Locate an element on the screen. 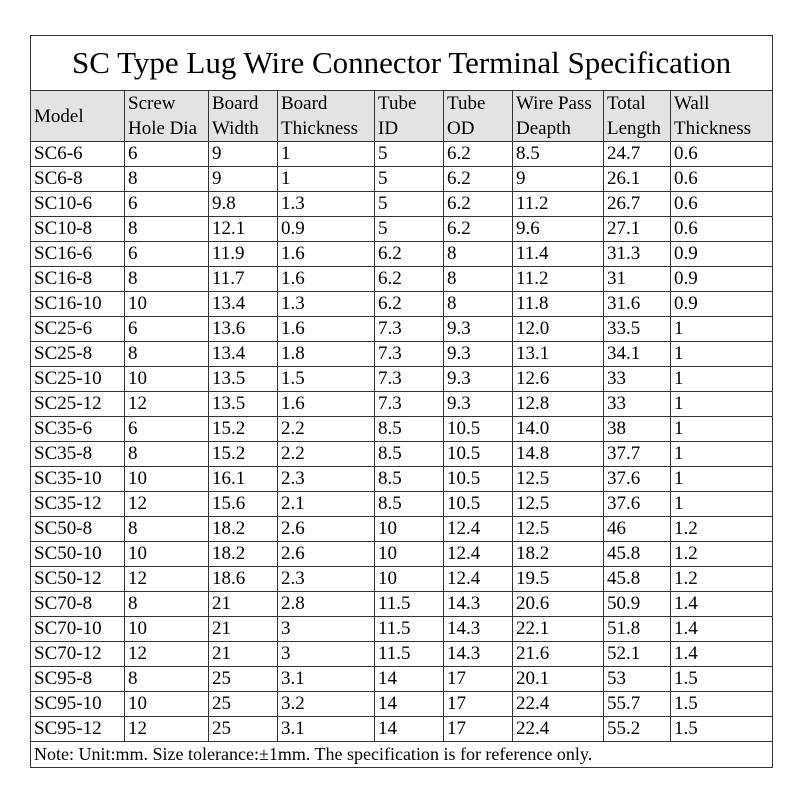 The width and height of the screenshot is (800, 800). cell: 27.1 is located at coordinates (637, 229).